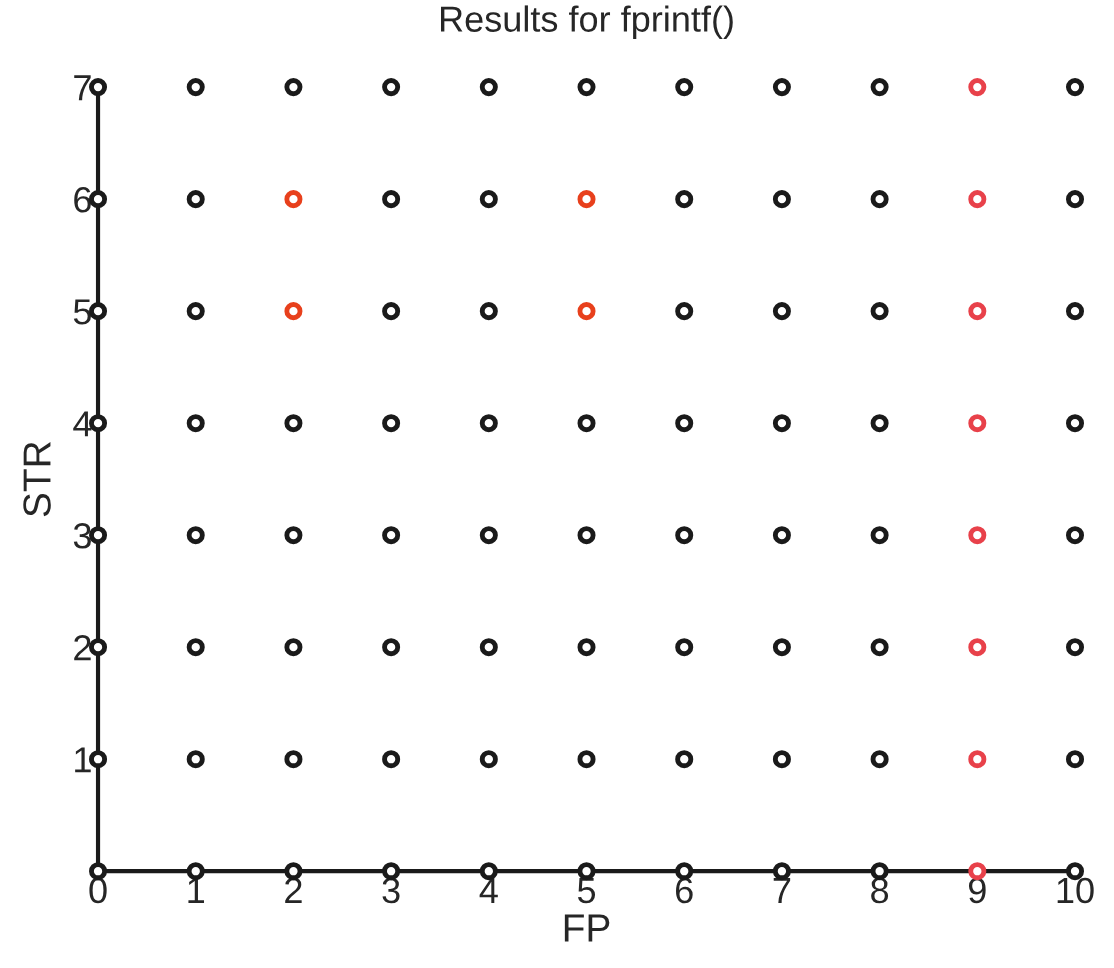 This screenshot has width=1114, height=968. Describe the element at coordinates (488, 890) in the screenshot. I see `x-tick-label: 4` at that location.